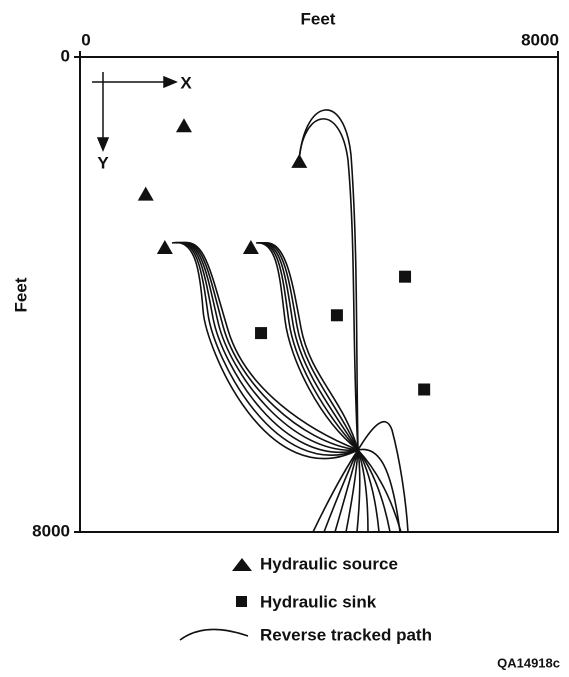 The image size is (569, 677). Describe the element at coordinates (242, 564) in the screenshot. I see `legend-triangle` at that location.